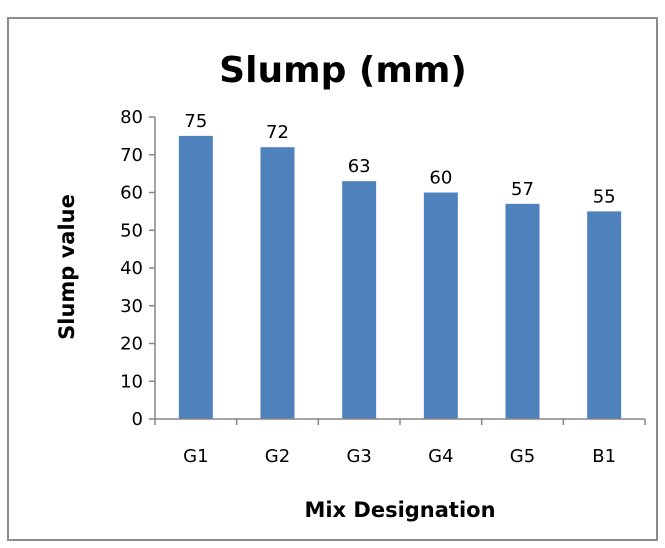 The width and height of the screenshot is (665, 548). What do you see at coordinates (522, 456) in the screenshot?
I see `x-tick-label-g5: G5` at bounding box center [522, 456].